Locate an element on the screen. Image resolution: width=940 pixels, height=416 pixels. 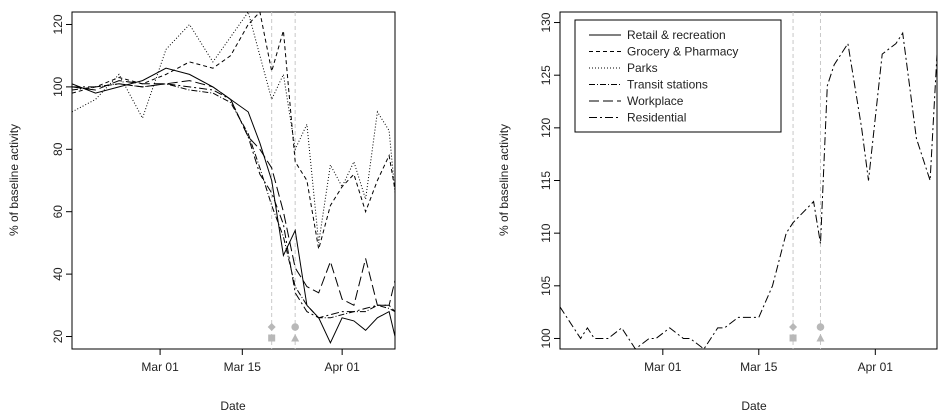
legend-label: Transit stations is located at coordinates (667, 85).